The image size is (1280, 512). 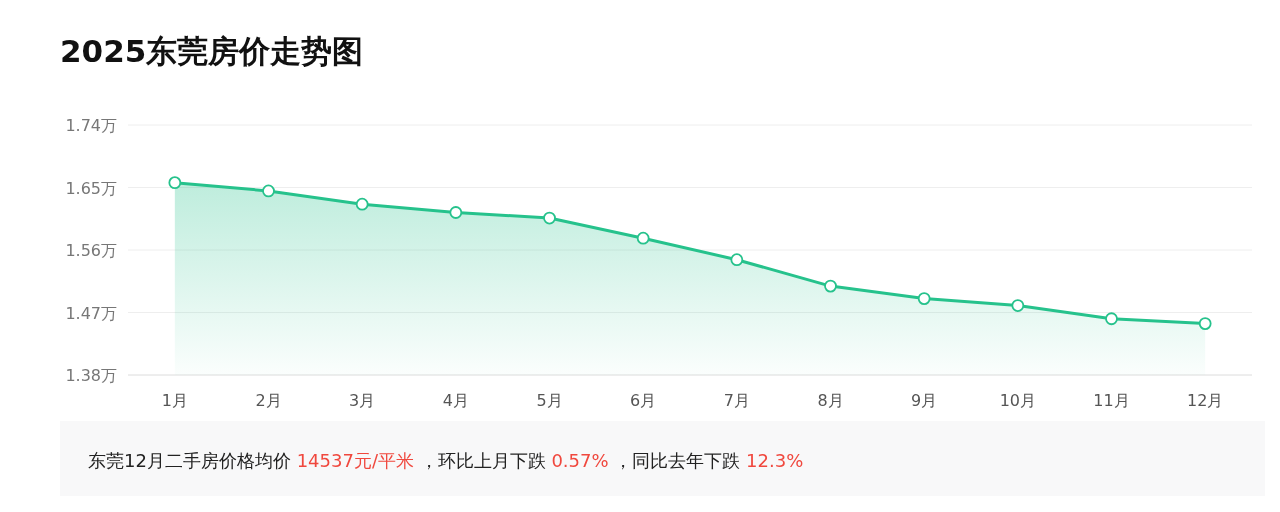 I want to click on y-tick-label: 1.74万, so click(x=91, y=125).